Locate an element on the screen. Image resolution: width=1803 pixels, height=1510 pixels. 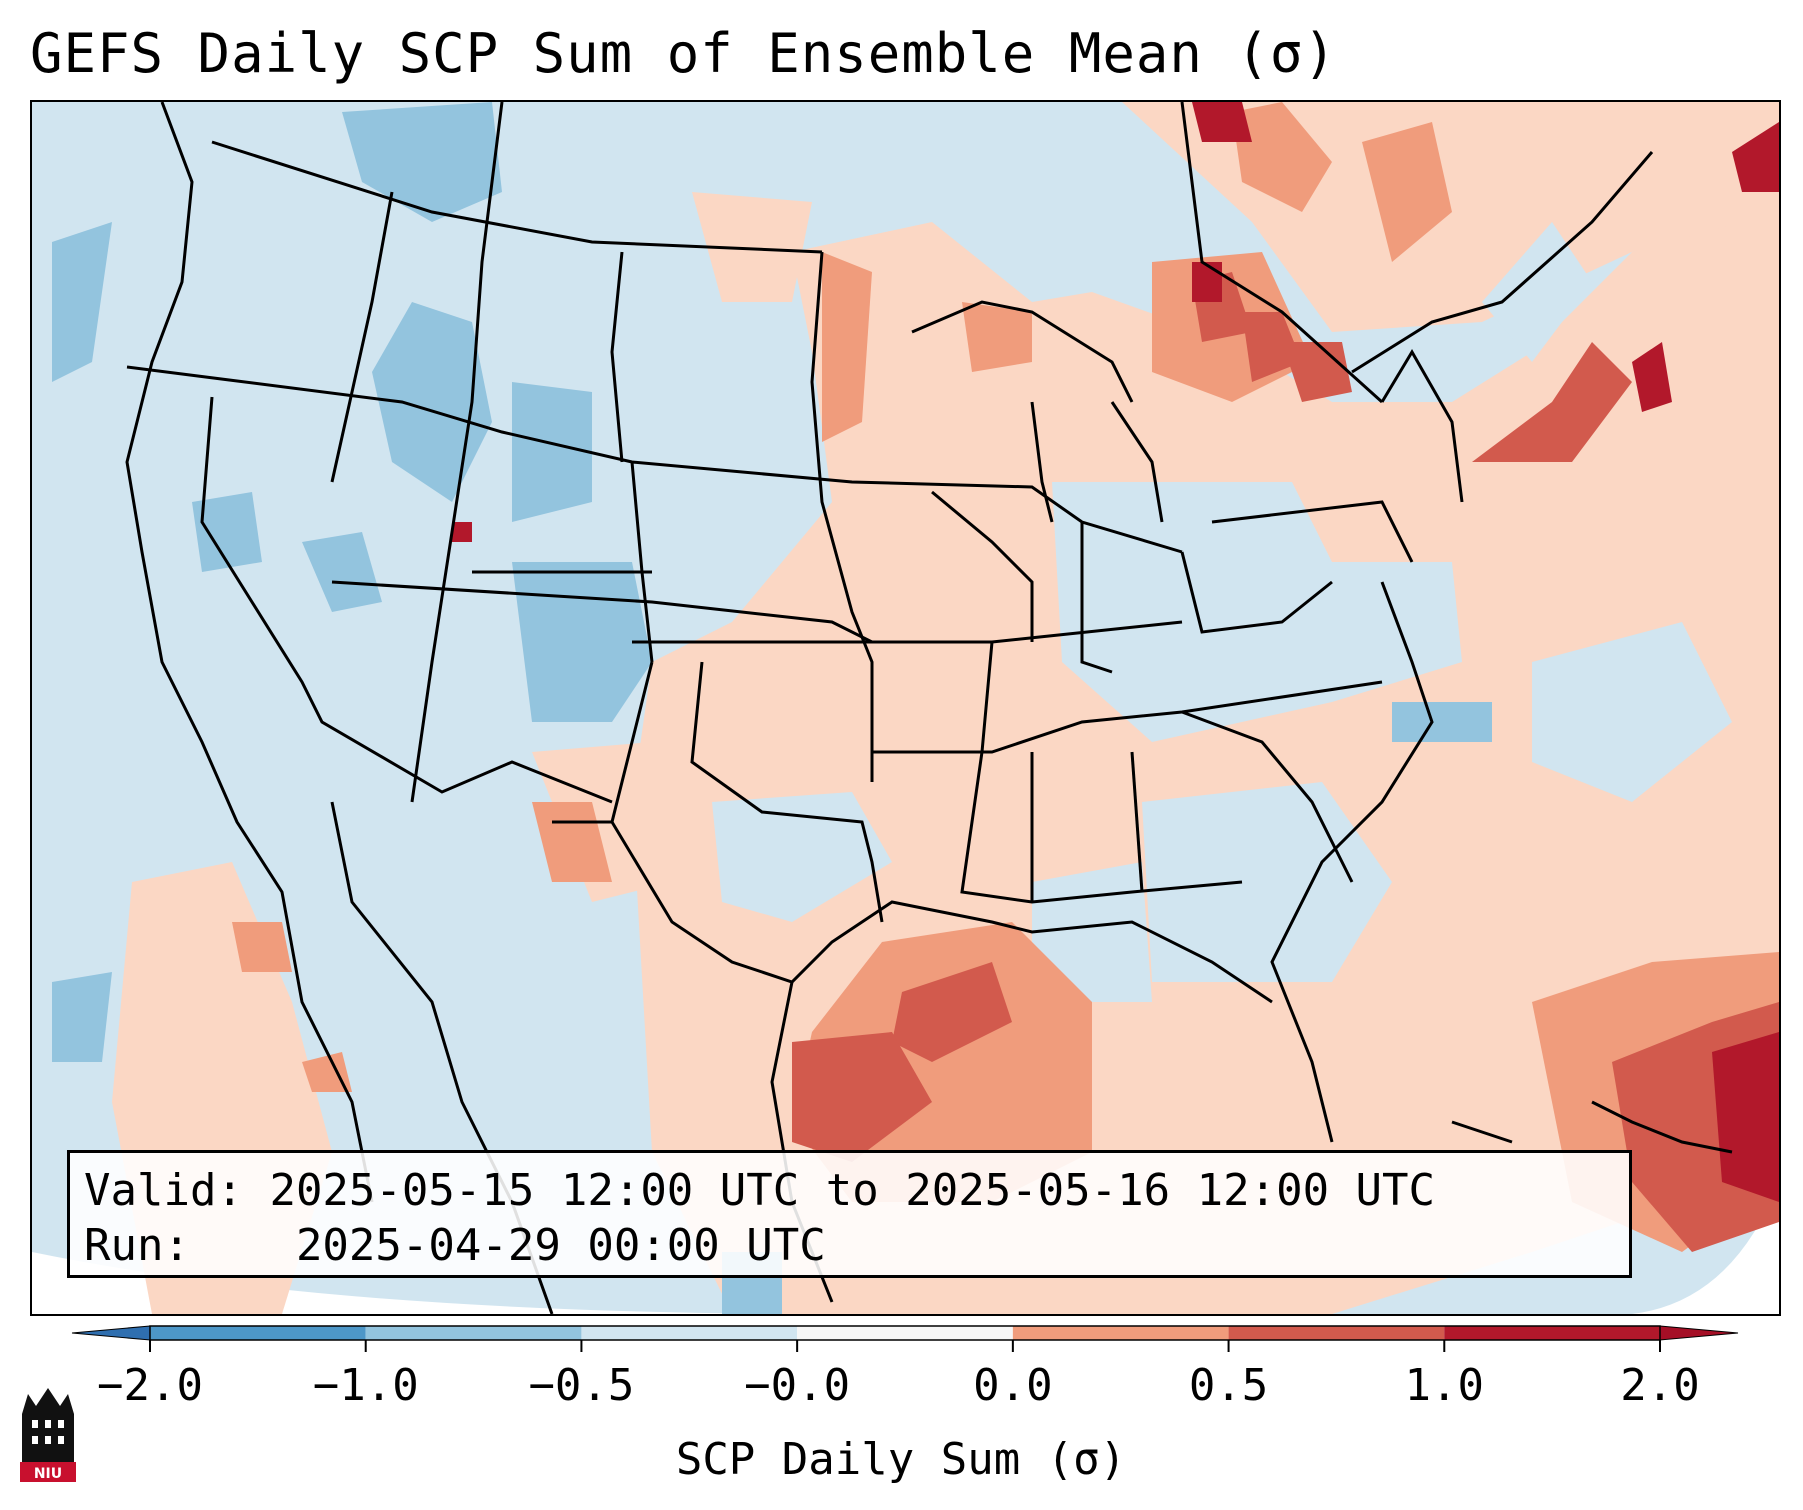
colorbar-tick-label: −0.5 is located at coordinates (581, 1385).